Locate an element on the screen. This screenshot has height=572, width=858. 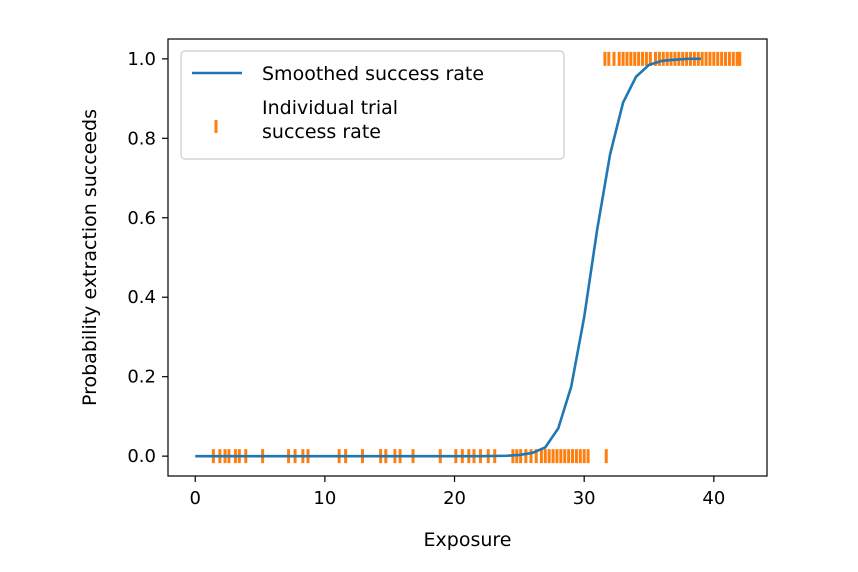
legend-label-smoothed: Smoothed success rate is located at coordinates (373, 74).